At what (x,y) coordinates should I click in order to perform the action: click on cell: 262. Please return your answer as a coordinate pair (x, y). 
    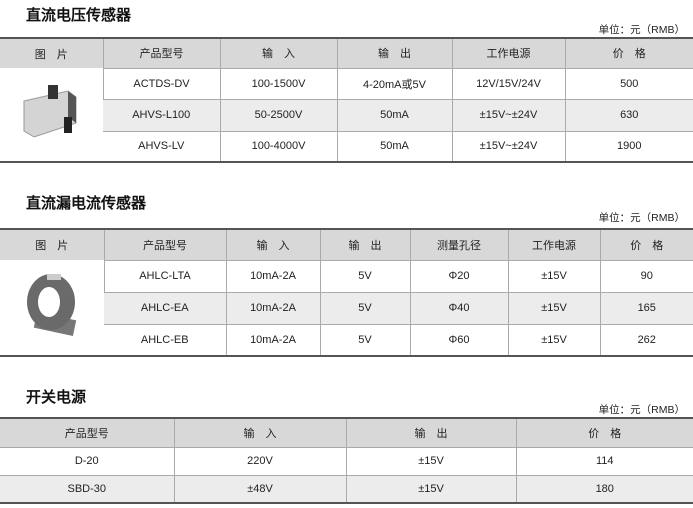
    Looking at the image, I should click on (646, 339).